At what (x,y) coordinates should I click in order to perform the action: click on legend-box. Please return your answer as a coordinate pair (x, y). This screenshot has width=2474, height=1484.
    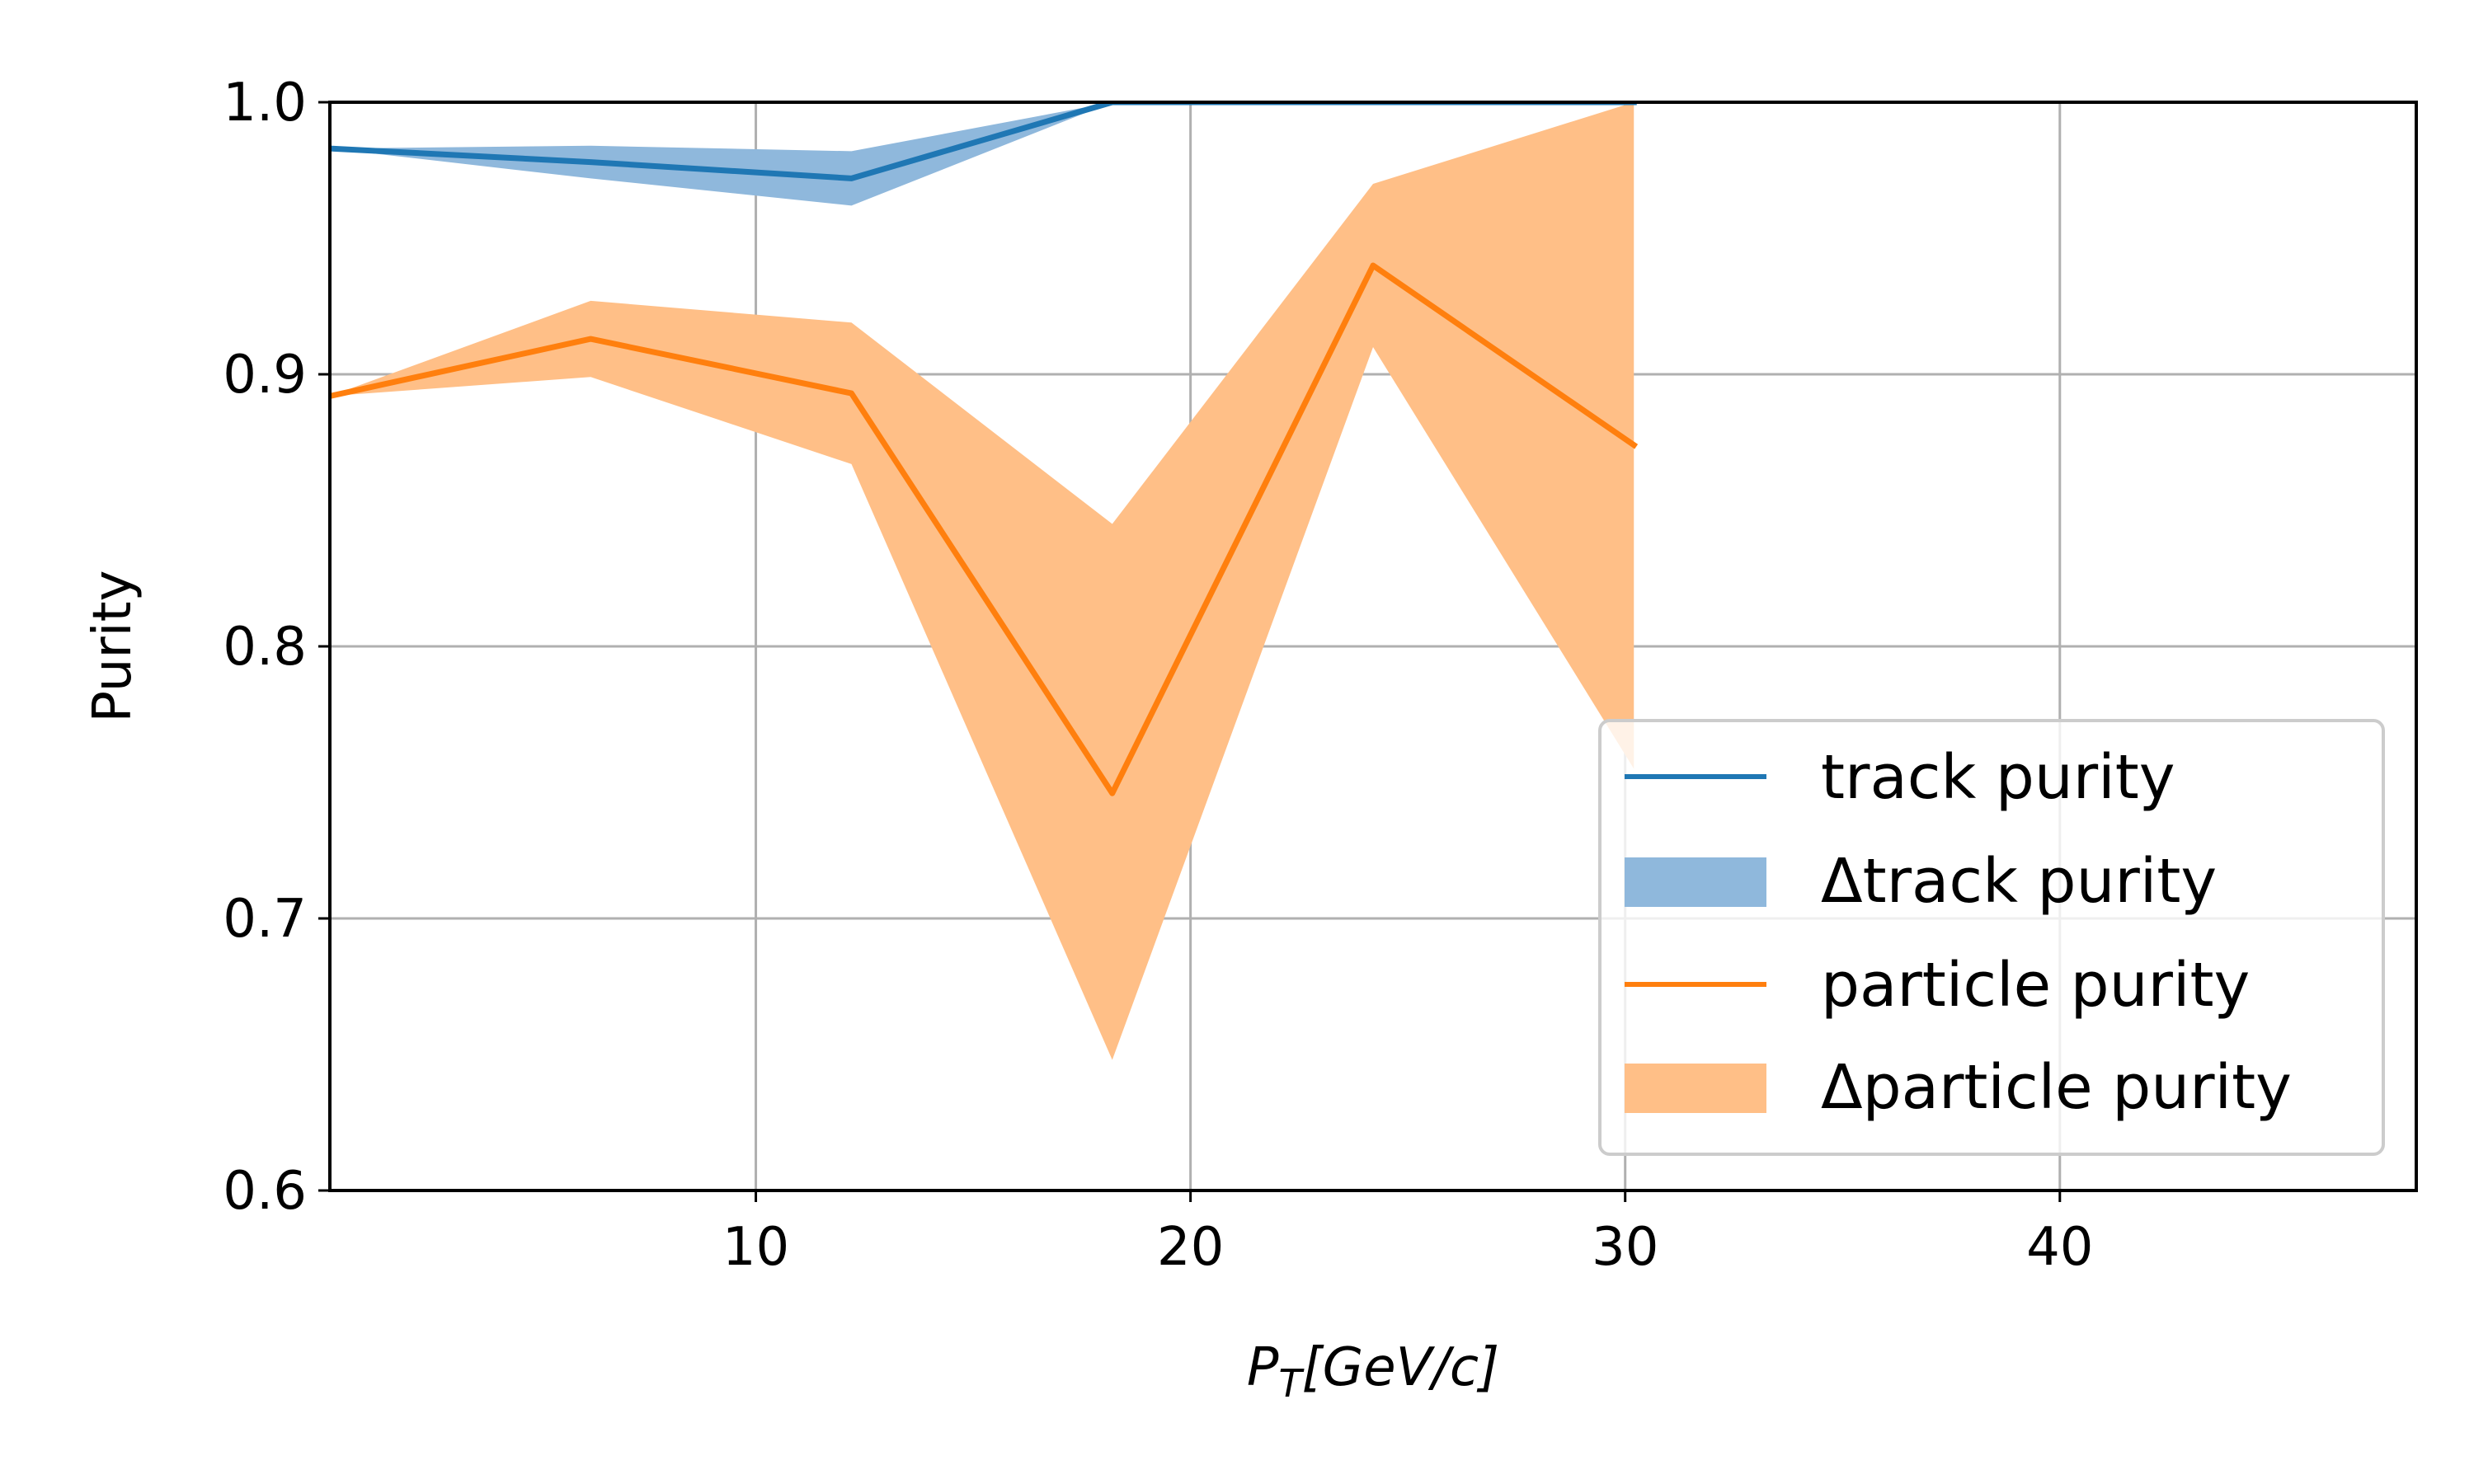
    Looking at the image, I should click on (1991, 937).